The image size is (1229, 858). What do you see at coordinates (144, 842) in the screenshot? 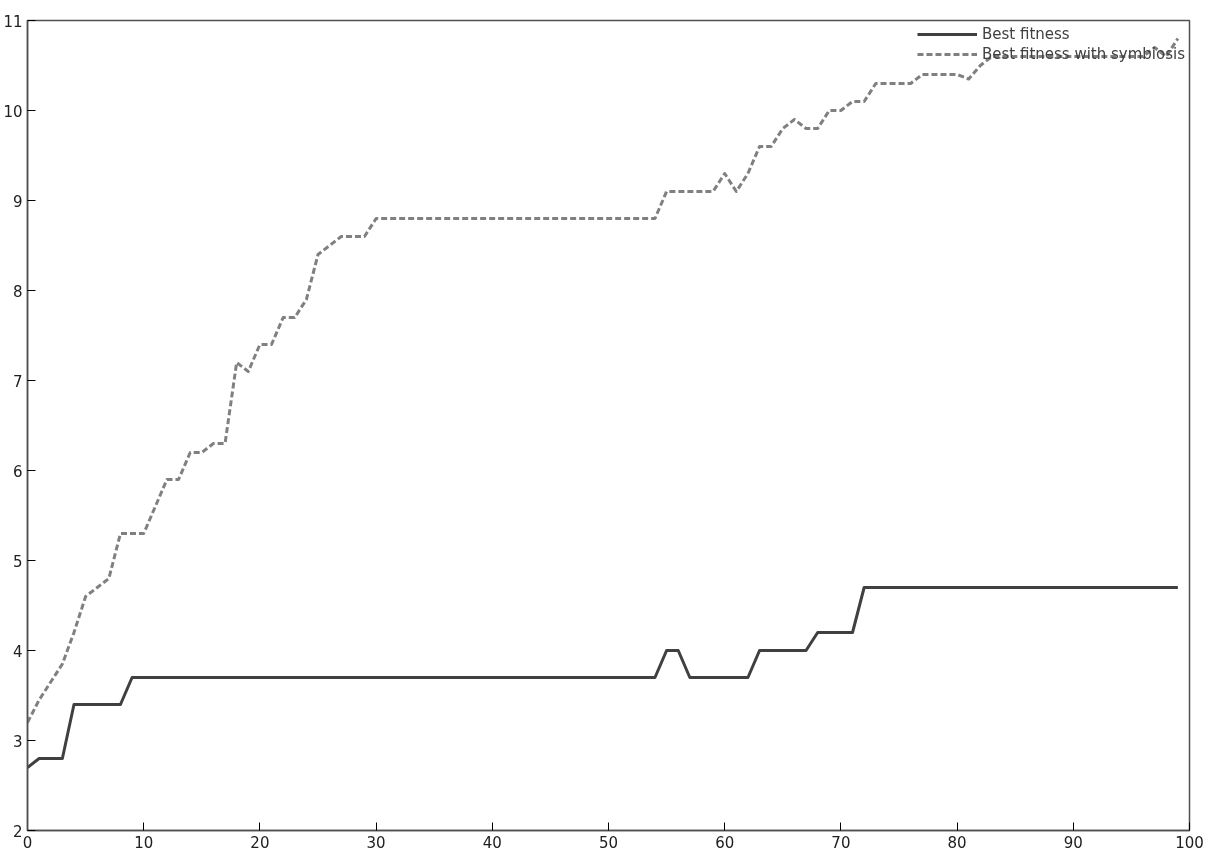
I see `x-tick-label: 10` at bounding box center [144, 842].